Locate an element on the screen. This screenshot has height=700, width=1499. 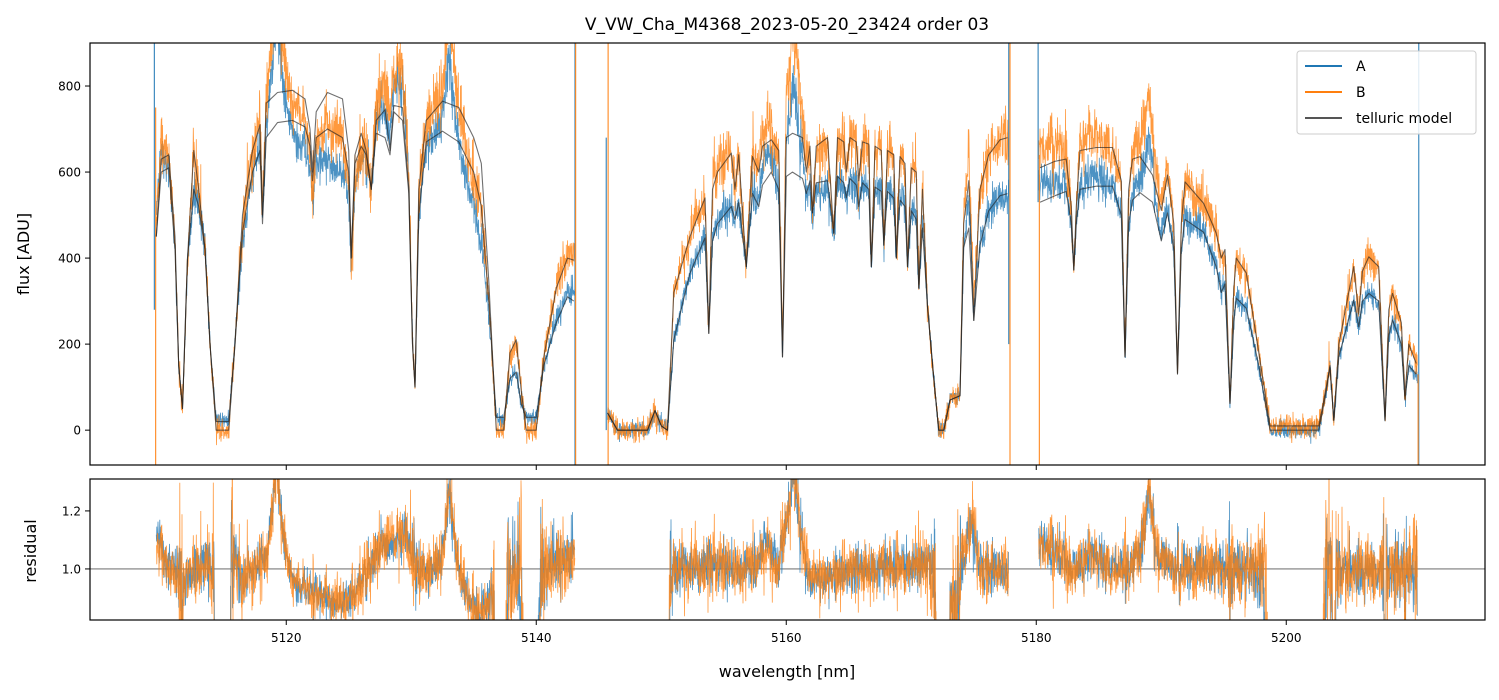
flux-y-tick-label: 0 is located at coordinates (77, 431).